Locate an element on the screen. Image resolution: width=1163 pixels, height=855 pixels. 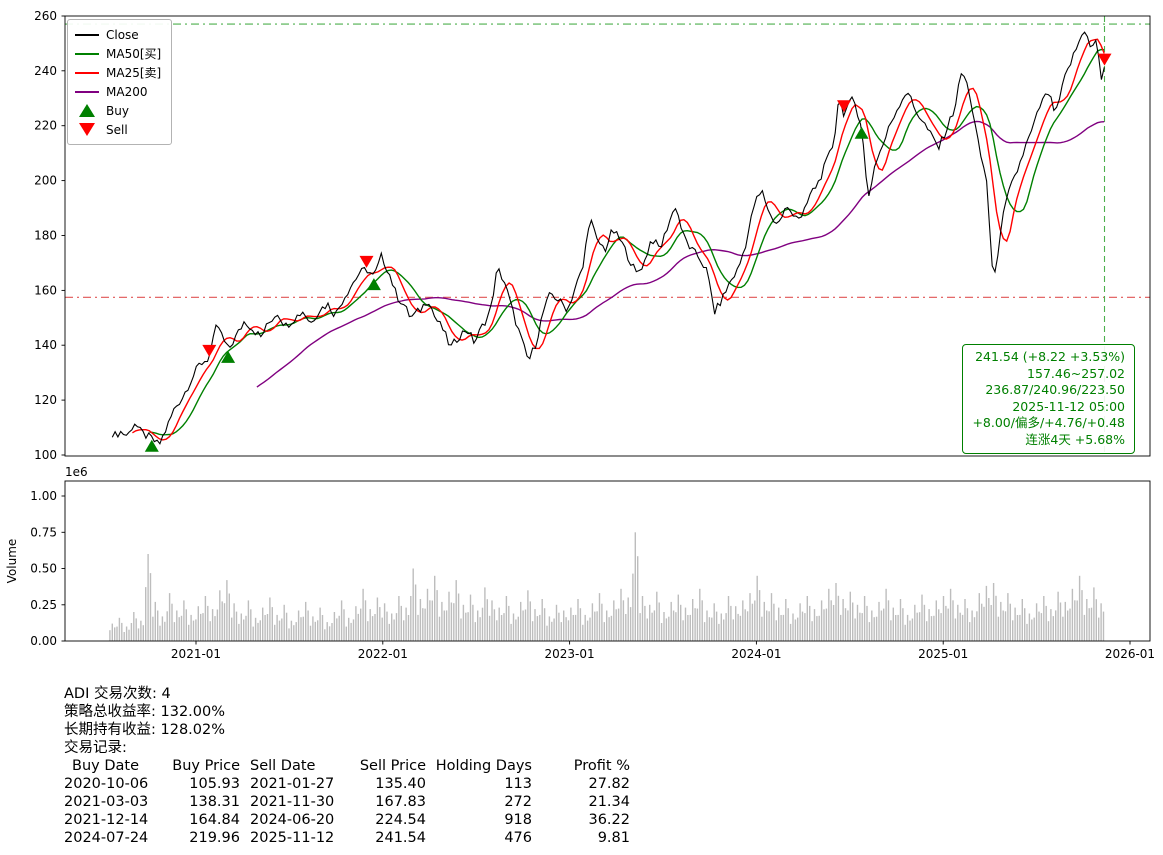
trade-row: 2020-10-06 105.93 2021-01-27 135.40 113 27.82 is located at coordinates (347, 784).